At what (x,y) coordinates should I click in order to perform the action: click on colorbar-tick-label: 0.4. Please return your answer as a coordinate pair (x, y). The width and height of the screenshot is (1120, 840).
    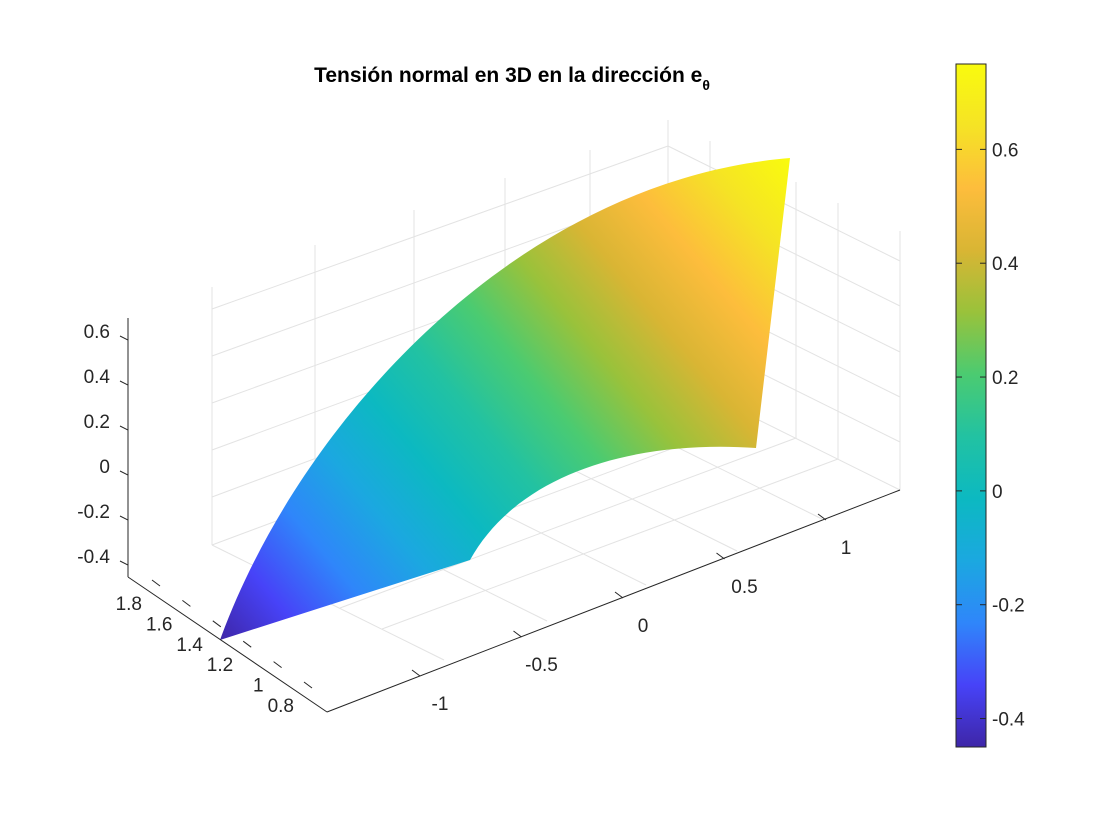
    Looking at the image, I should click on (1005, 264).